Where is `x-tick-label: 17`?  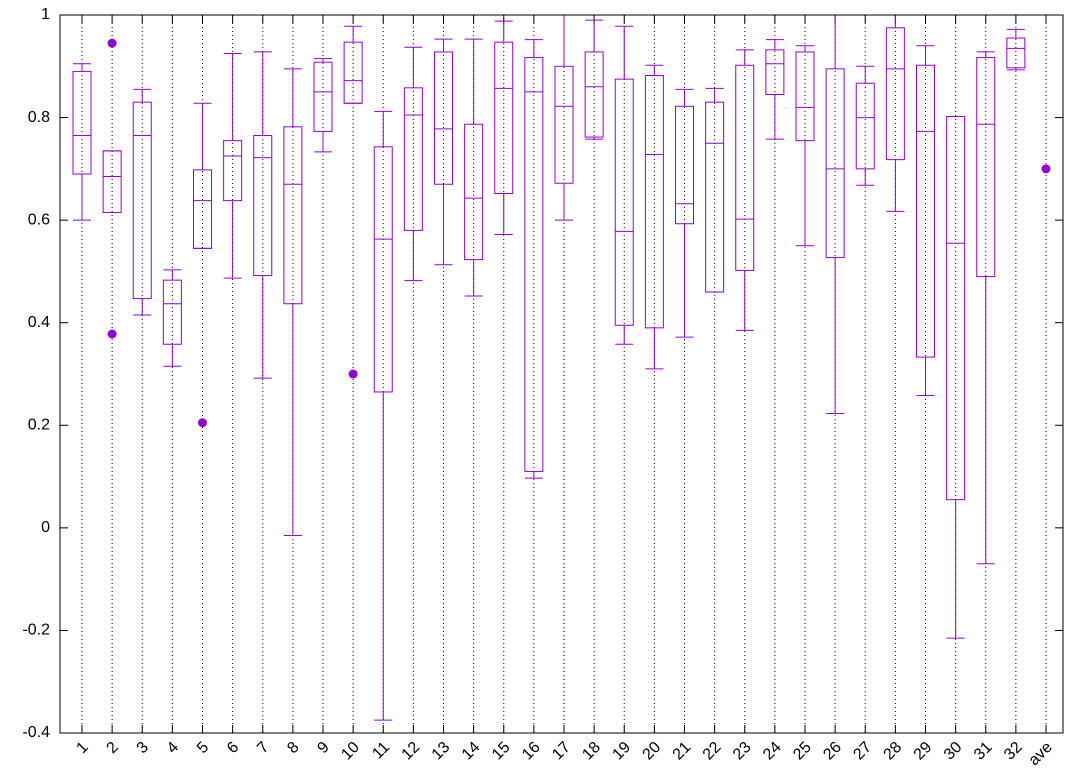 x-tick-label: 17 is located at coordinates (561, 751).